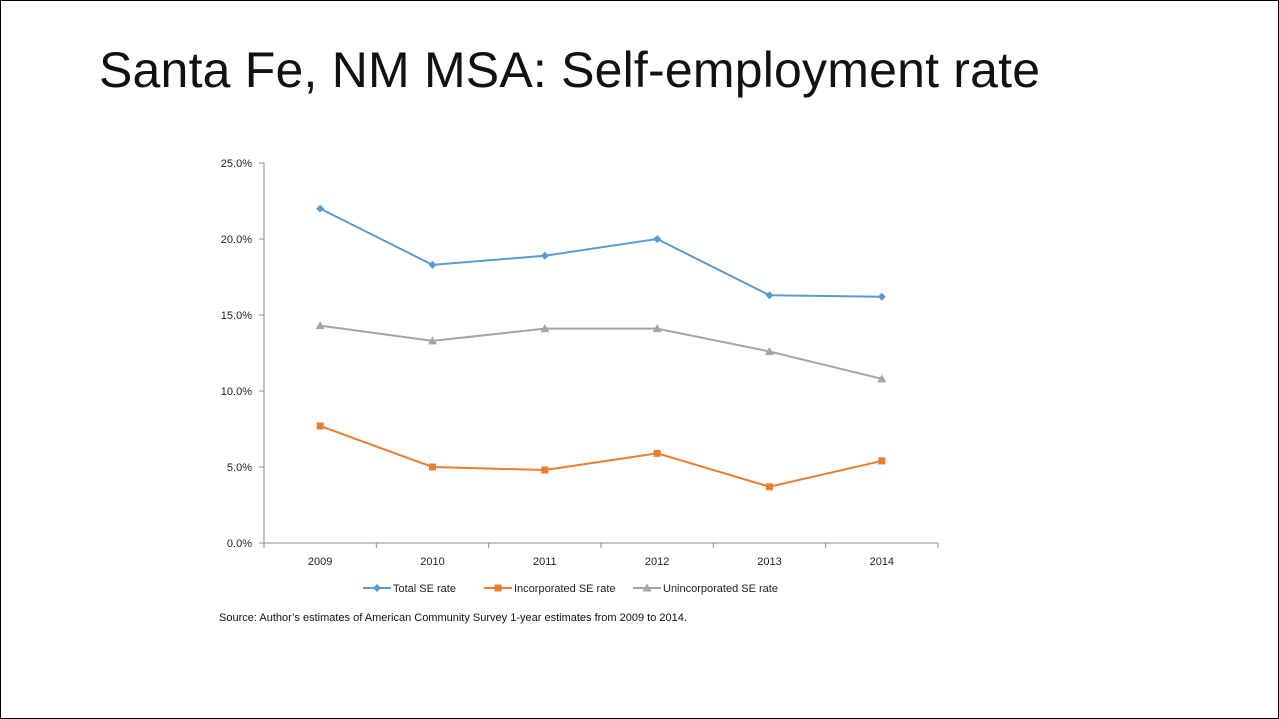 This screenshot has height=719, width=1279. Describe the element at coordinates (236, 164) in the screenshot. I see `y-tick-label: 25.0%` at that location.